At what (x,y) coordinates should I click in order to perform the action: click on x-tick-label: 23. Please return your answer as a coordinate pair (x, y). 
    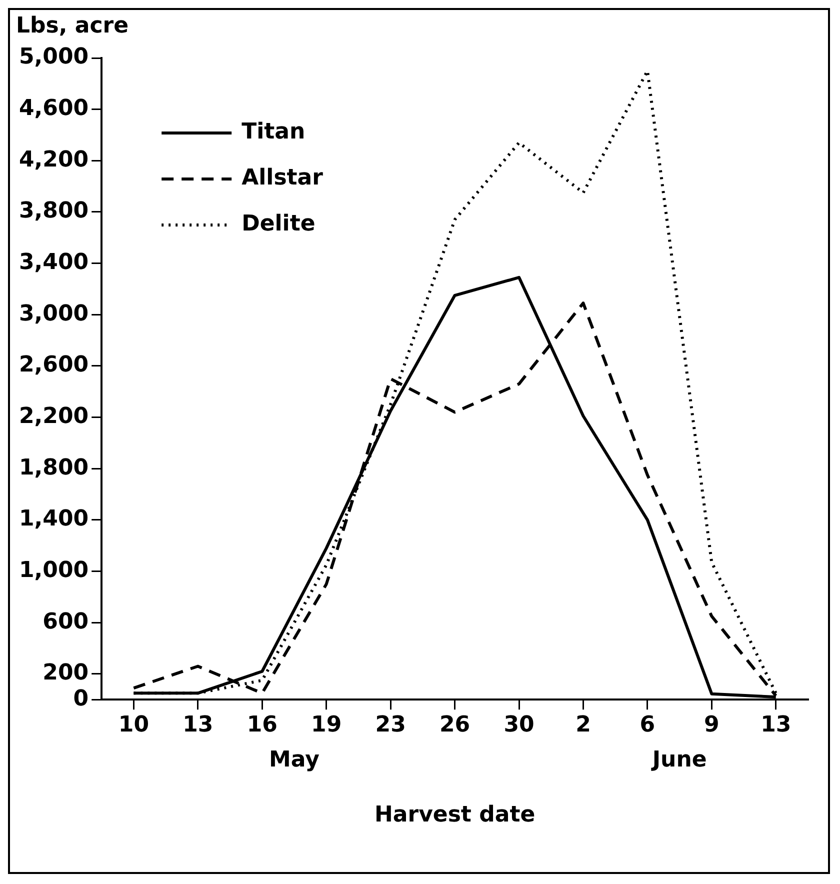
    Looking at the image, I should click on (390, 725).